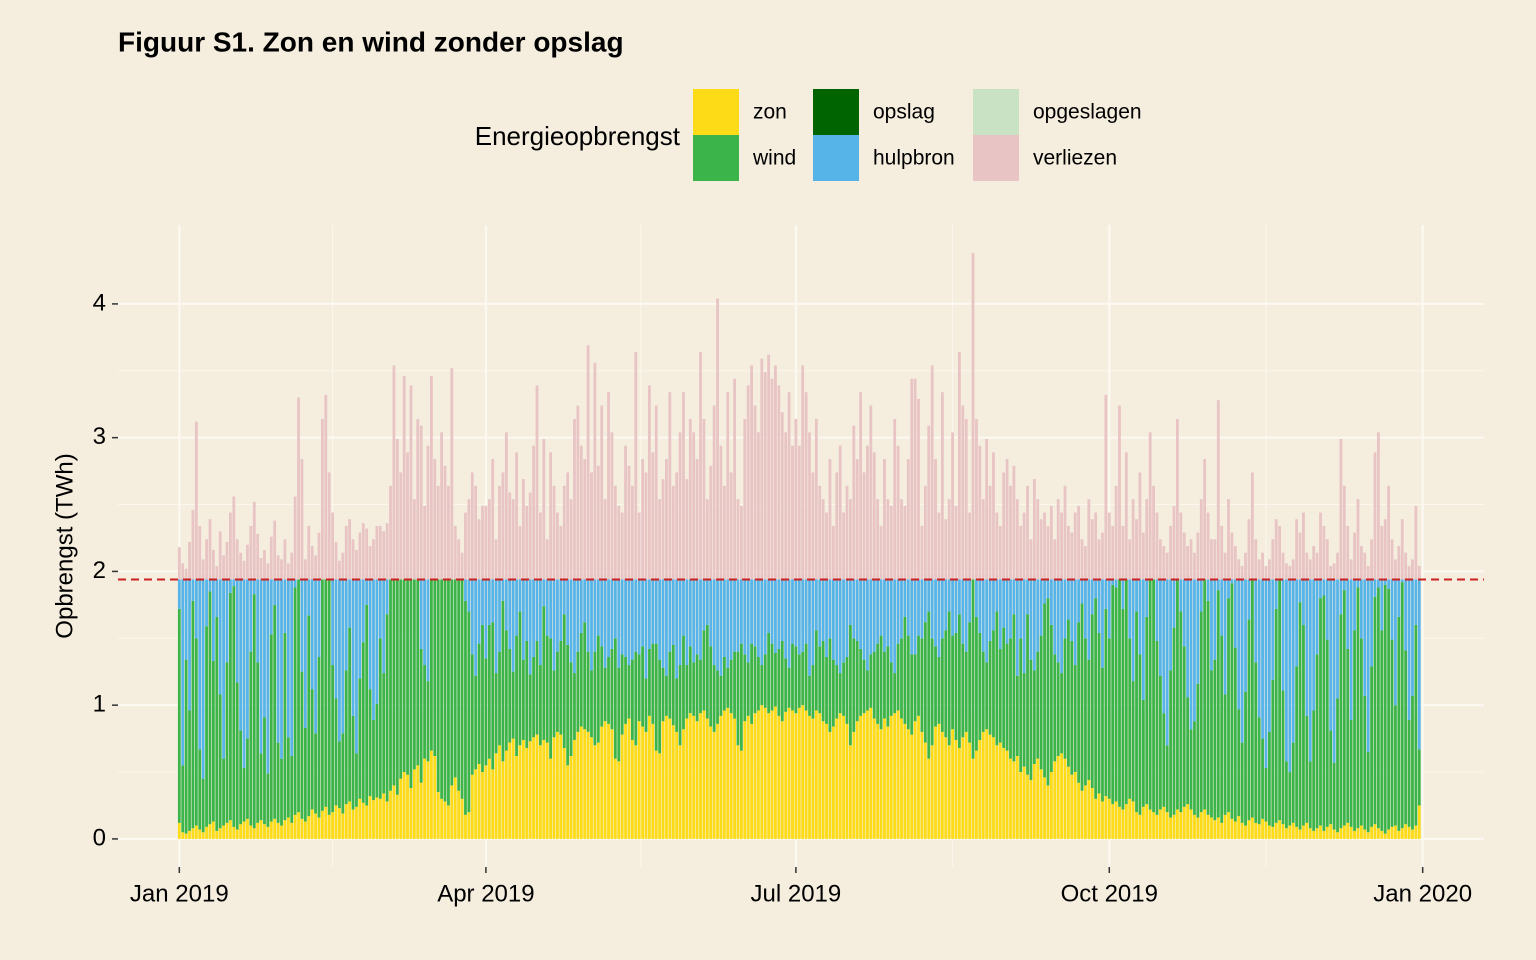  What do you see at coordinates (485, 893) in the screenshot?
I see `x-tick-label: Apr 2019` at bounding box center [485, 893].